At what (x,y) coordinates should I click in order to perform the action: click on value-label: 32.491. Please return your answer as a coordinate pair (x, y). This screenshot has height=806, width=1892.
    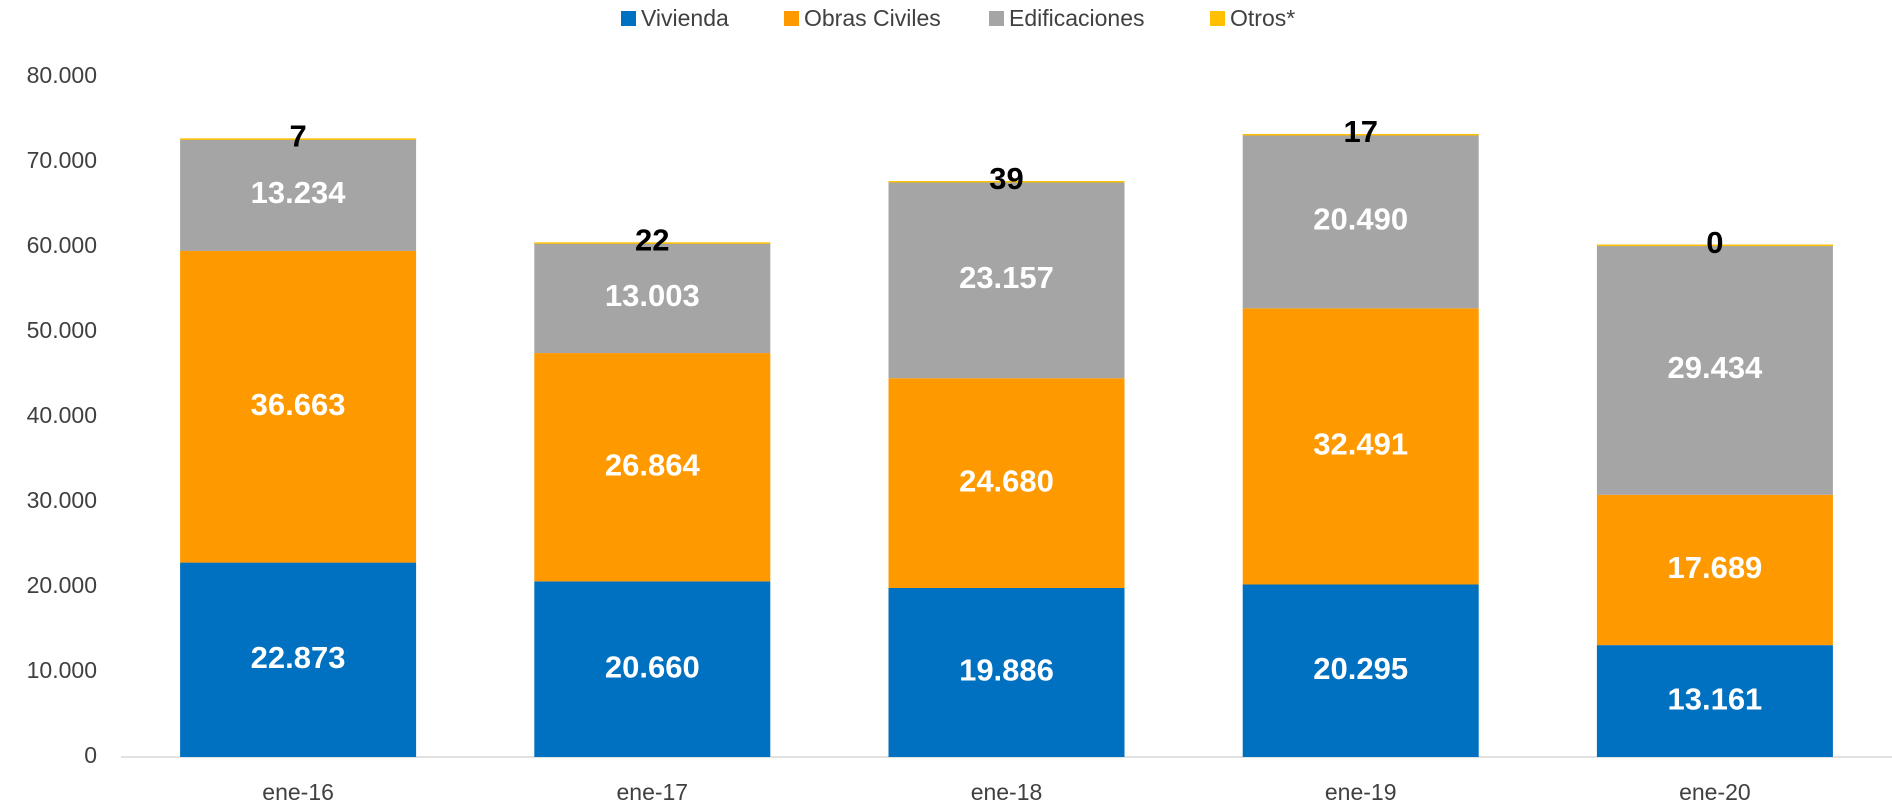
    Looking at the image, I should click on (1360, 444).